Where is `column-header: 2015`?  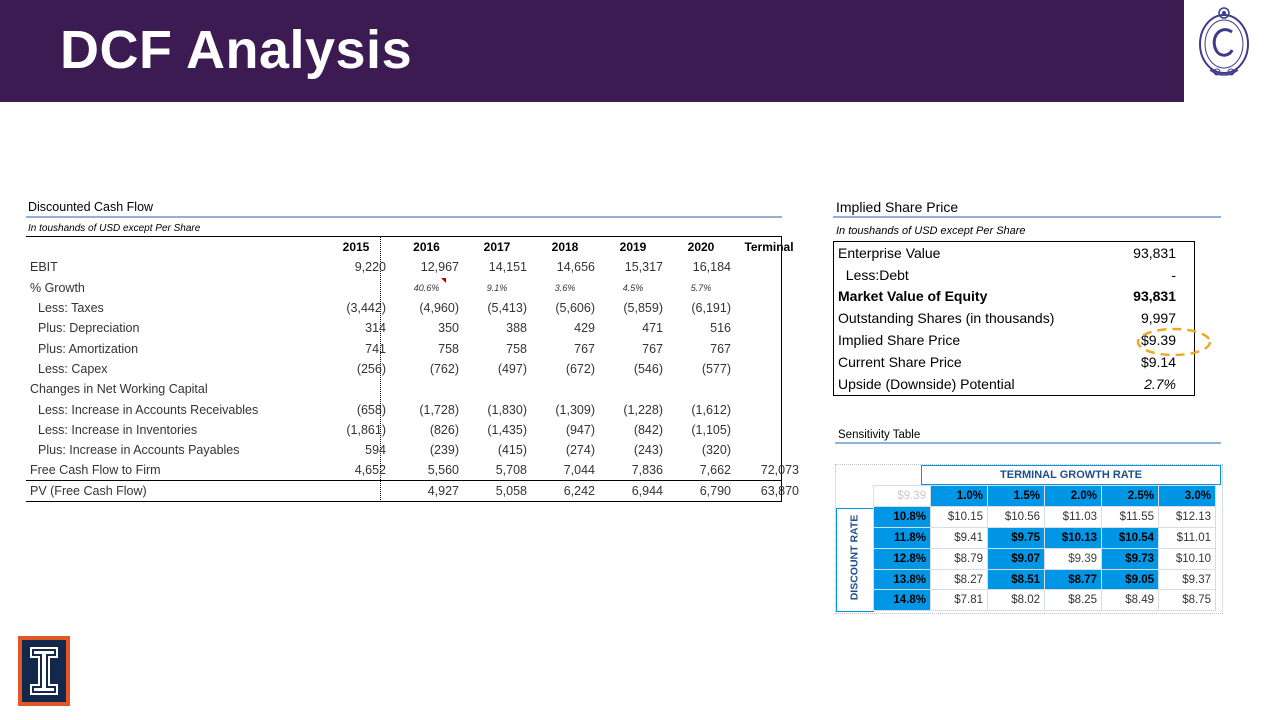 column-header: 2015 is located at coordinates (356, 247).